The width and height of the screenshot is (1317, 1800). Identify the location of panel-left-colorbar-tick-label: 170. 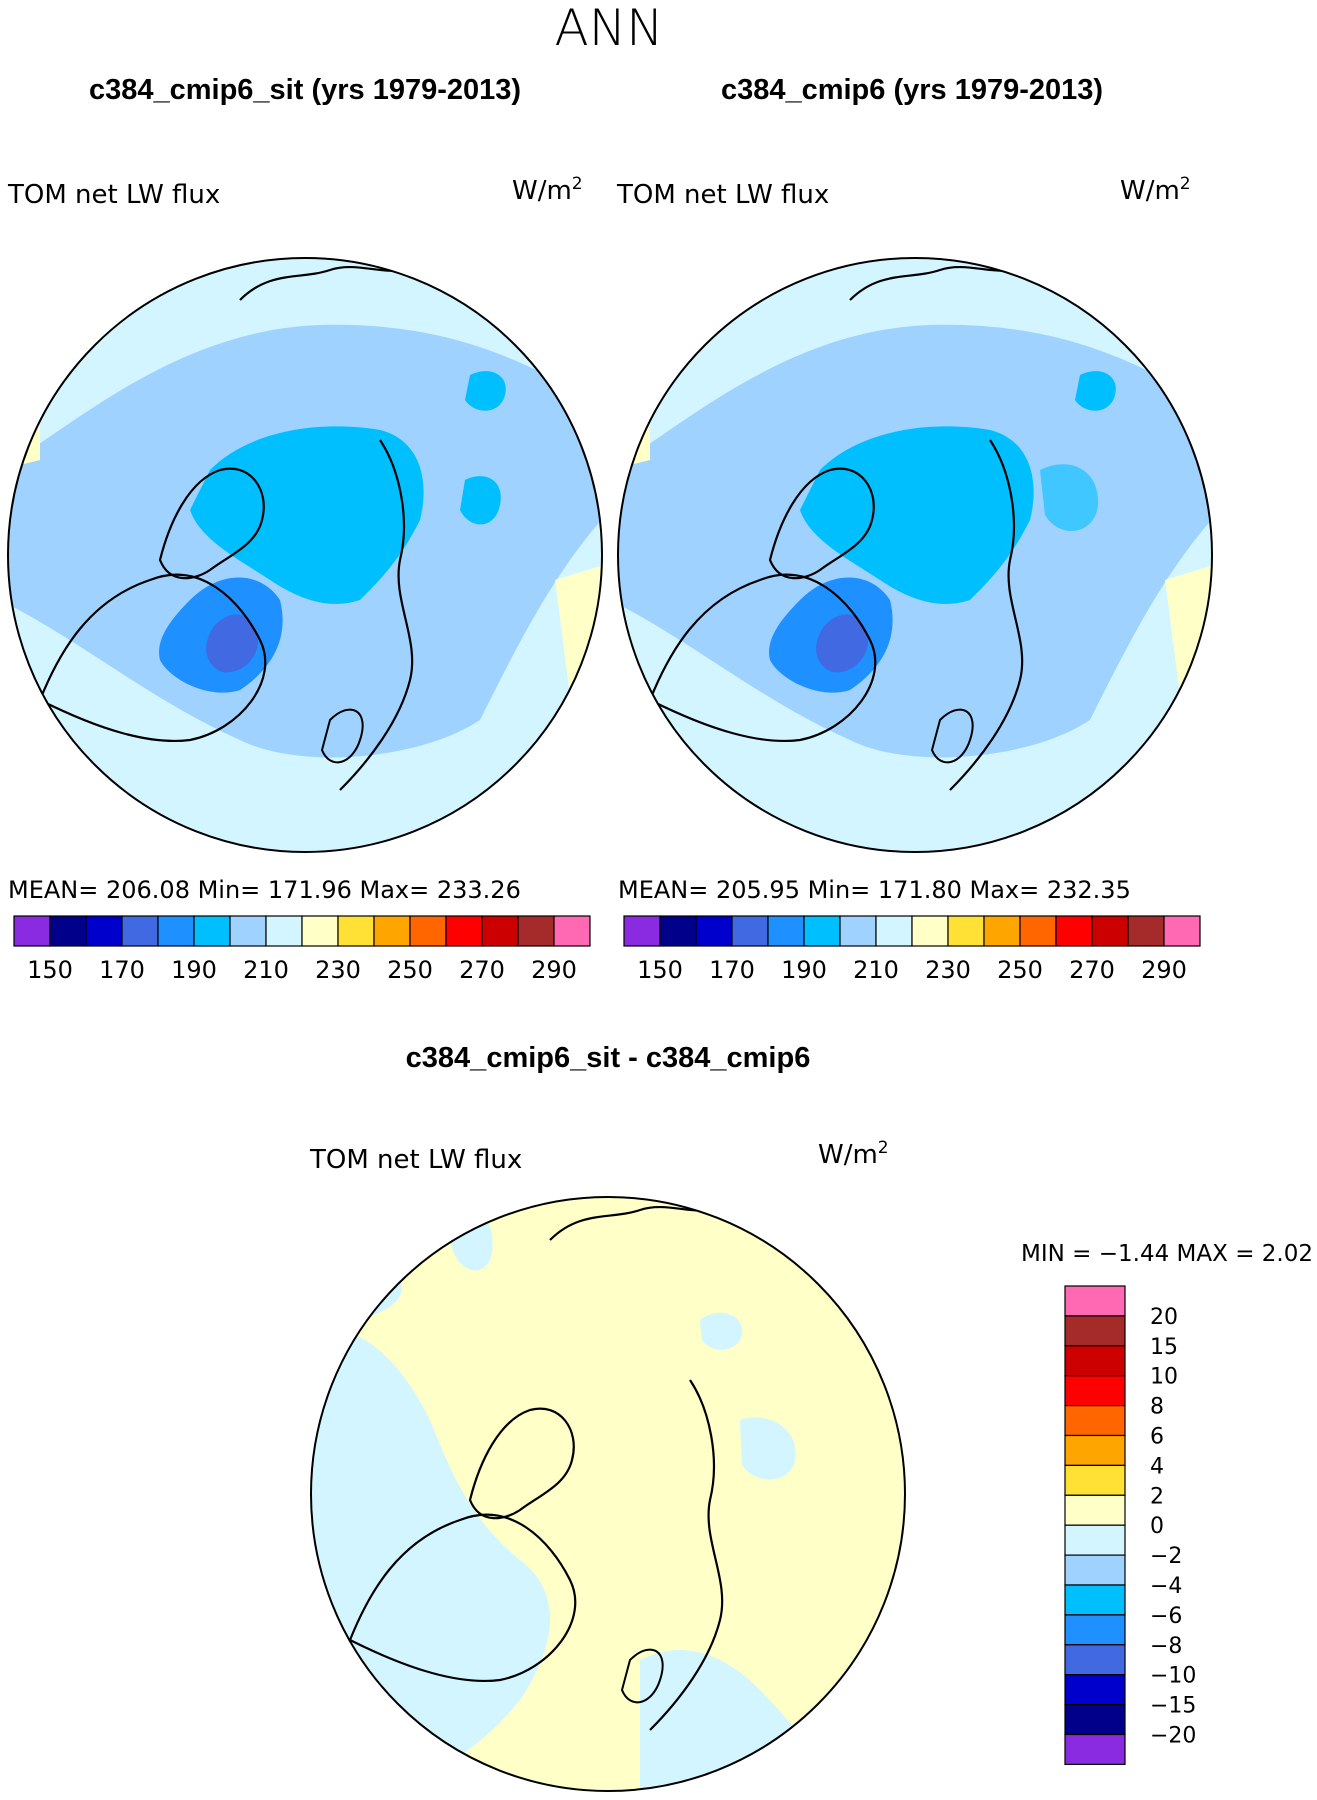
(122, 970).